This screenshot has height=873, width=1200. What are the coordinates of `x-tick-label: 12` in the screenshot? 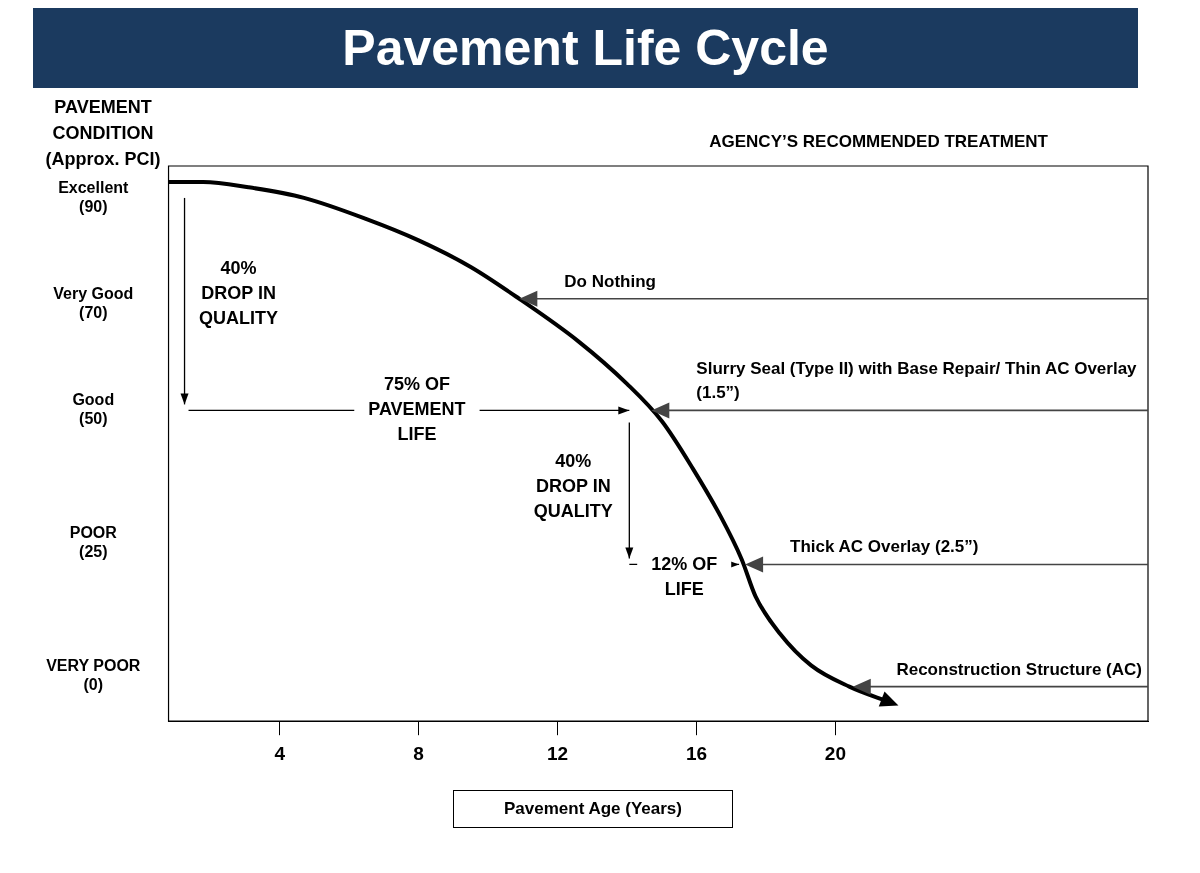 It's located at (557, 753).